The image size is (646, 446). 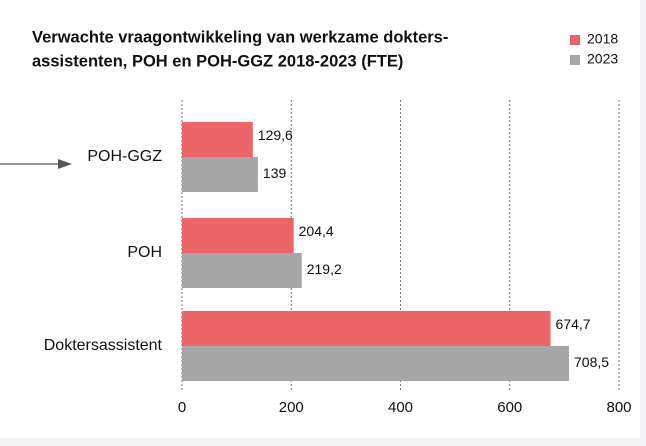 What do you see at coordinates (602, 59) in the screenshot?
I see `legend-label: 2023` at bounding box center [602, 59].